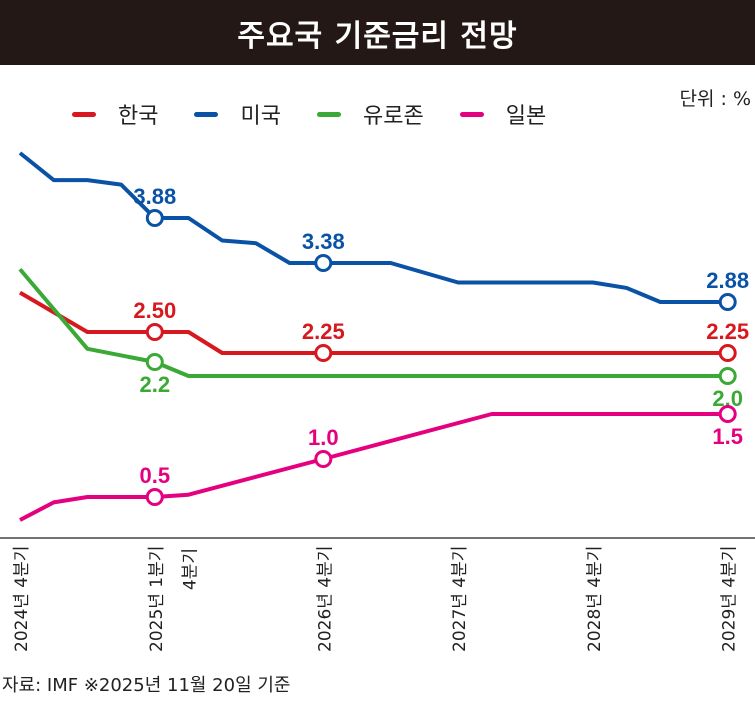 Image resolution: width=755 pixels, height=704 pixels. I want to click on x-tick-label: 2026년 4분기, so click(325, 599).